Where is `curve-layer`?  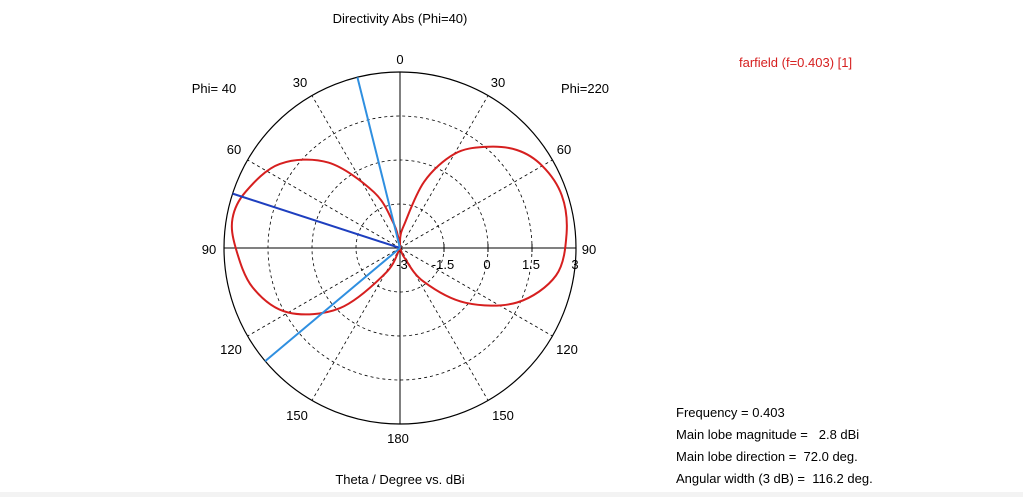 curve-layer is located at coordinates (399, 230).